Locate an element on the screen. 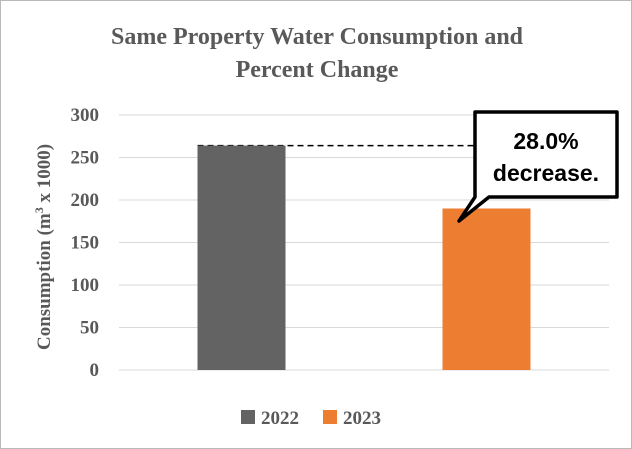 The width and height of the screenshot is (632, 449). bar-2022 is located at coordinates (241, 257).